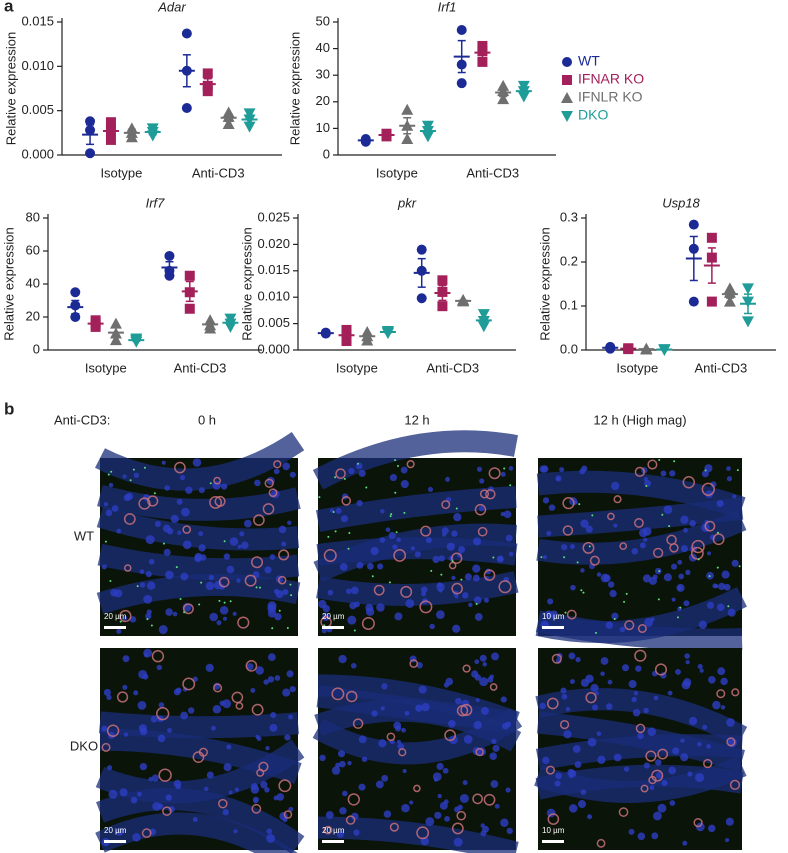 The height and width of the screenshot is (853, 788). What do you see at coordinates (417, 750) in the screenshot?
I see `micrograph: 20 µm` at bounding box center [417, 750].